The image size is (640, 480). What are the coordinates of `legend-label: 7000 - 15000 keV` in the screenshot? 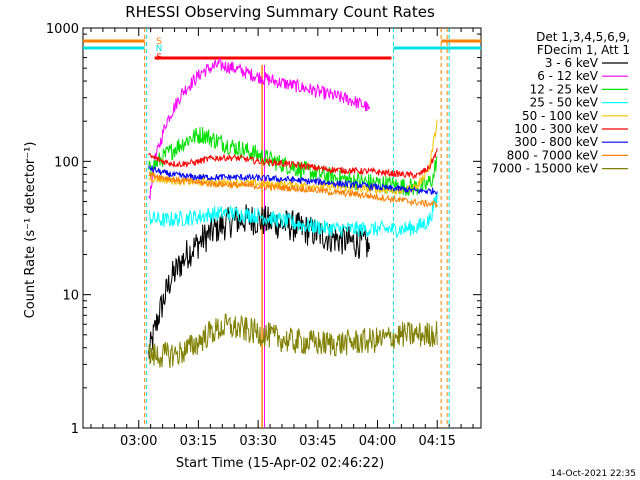 It's located at (544, 169).